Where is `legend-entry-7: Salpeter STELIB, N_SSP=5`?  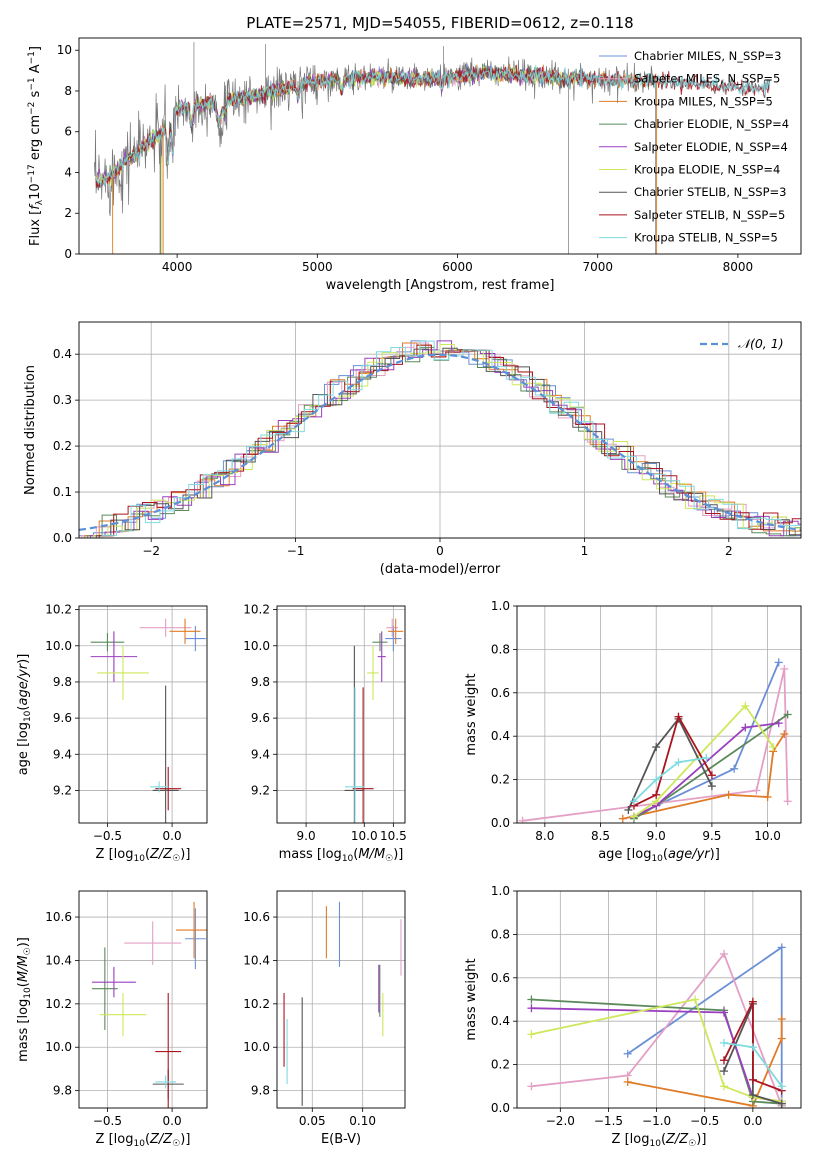
legend-entry-7: Salpeter STELIB, N_SSP=5 is located at coordinates (709, 215).